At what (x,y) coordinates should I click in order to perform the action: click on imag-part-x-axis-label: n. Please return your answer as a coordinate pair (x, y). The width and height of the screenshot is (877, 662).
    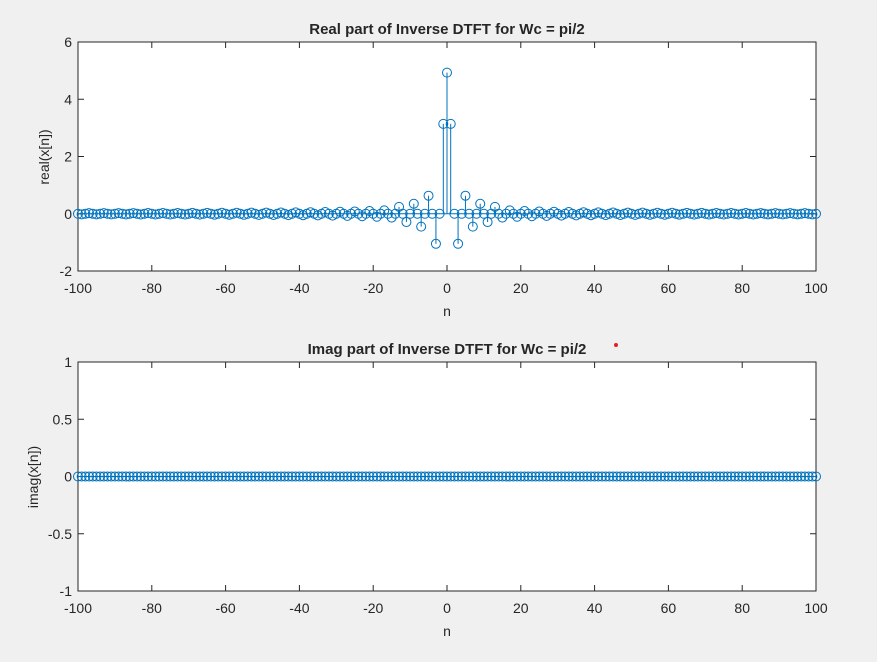
    Looking at the image, I should click on (447, 631).